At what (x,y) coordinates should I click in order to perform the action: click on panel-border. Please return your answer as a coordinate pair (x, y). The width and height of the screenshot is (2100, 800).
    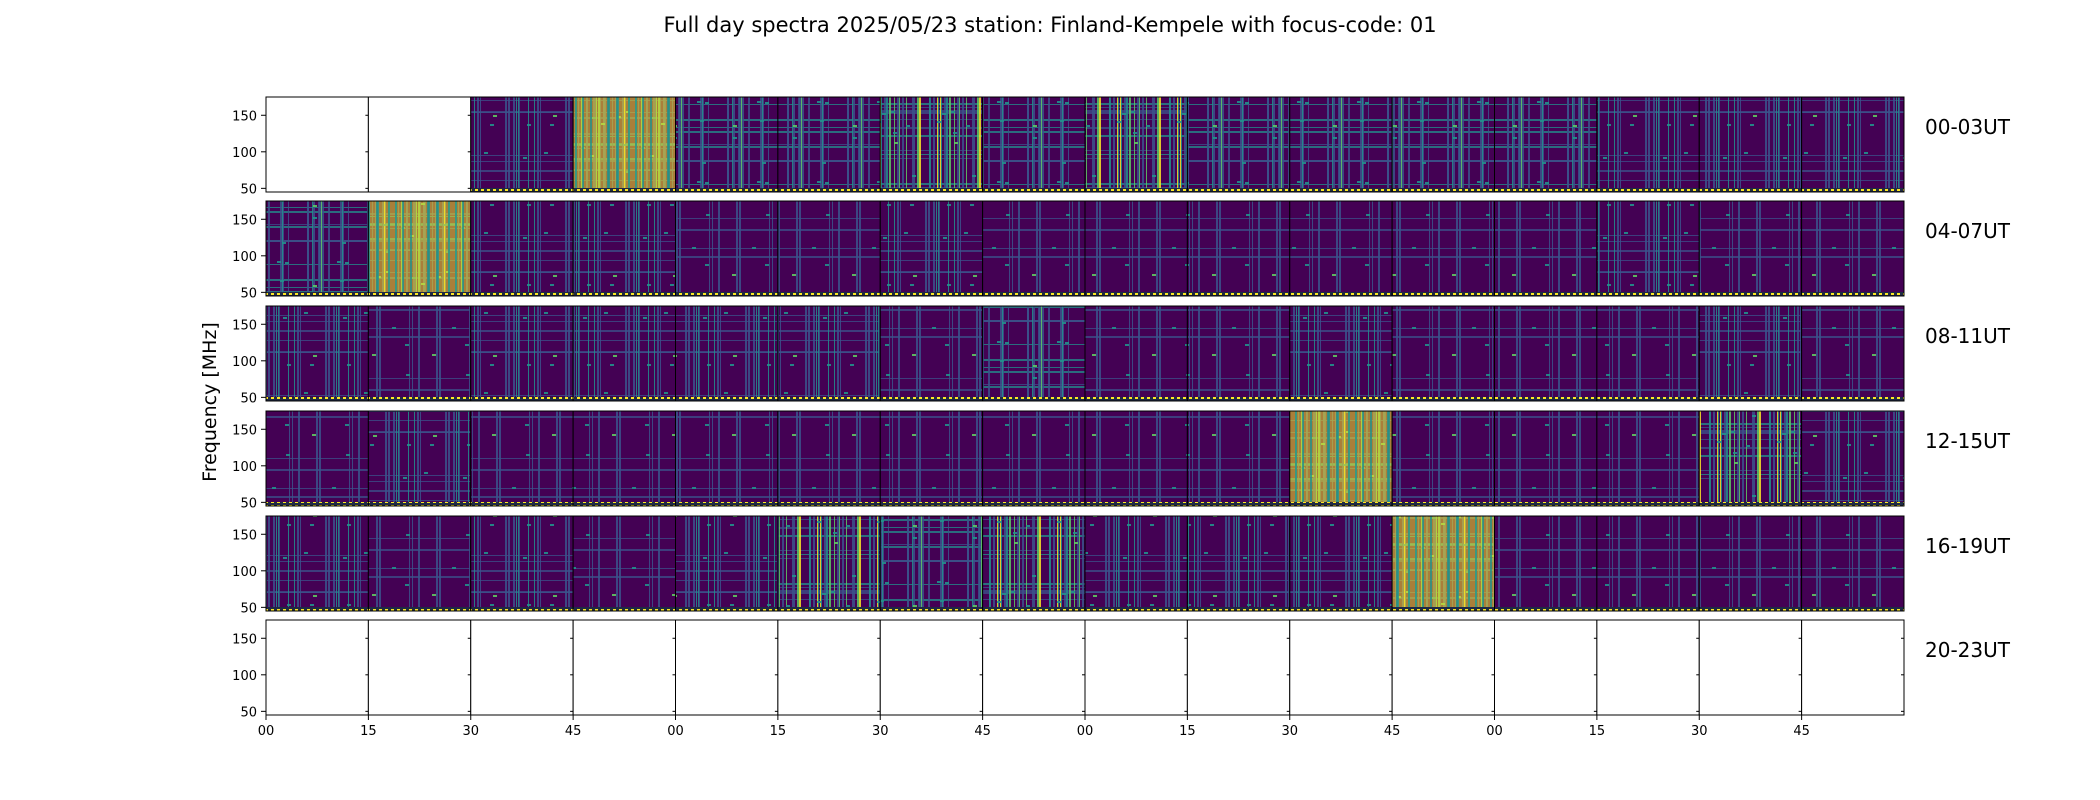
    Looking at the image, I should click on (1853, 458).